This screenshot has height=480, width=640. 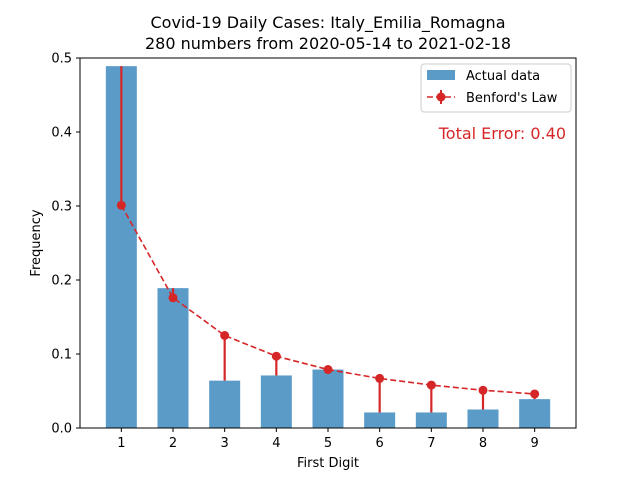 I want to click on y-axis-label: Frequency, so click(x=36, y=242).